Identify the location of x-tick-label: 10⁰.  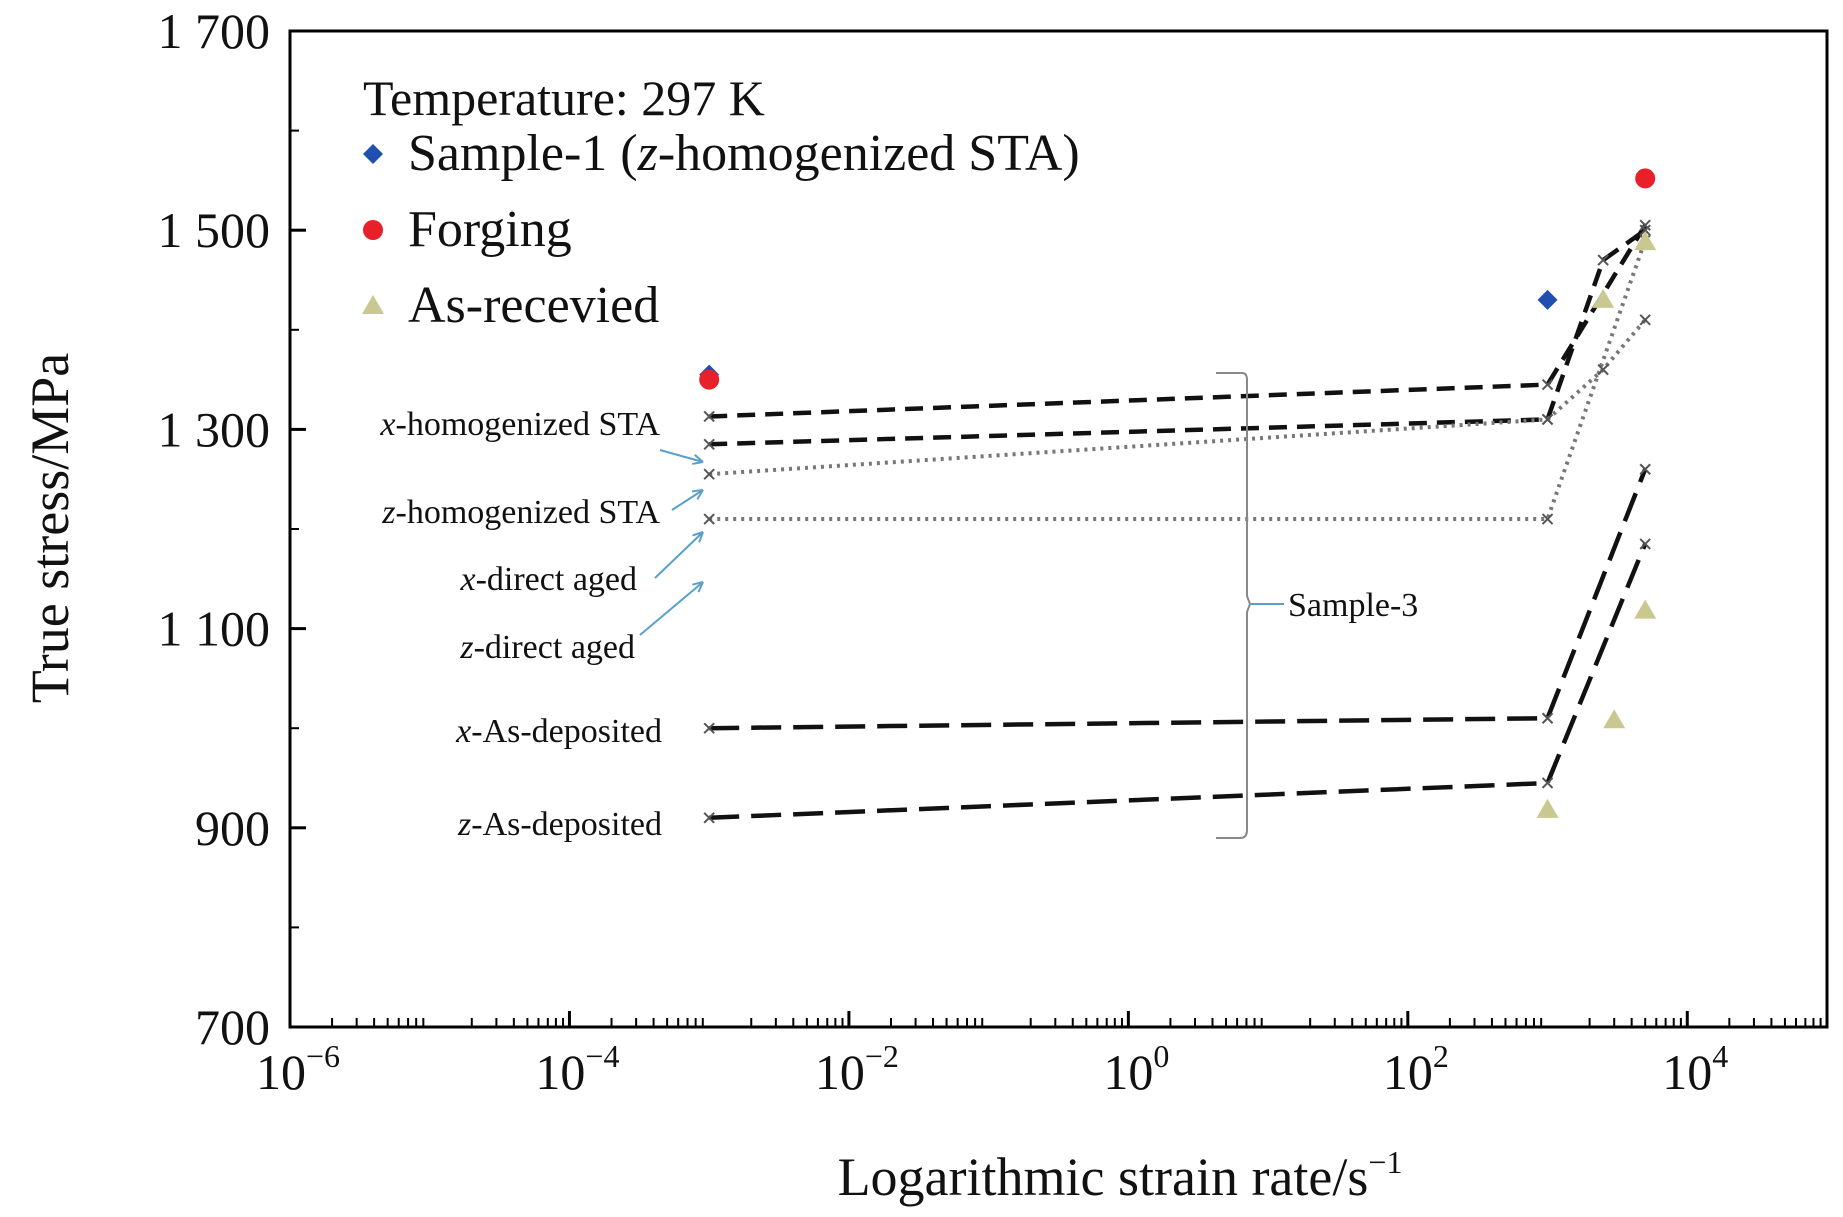
(1136, 1069).